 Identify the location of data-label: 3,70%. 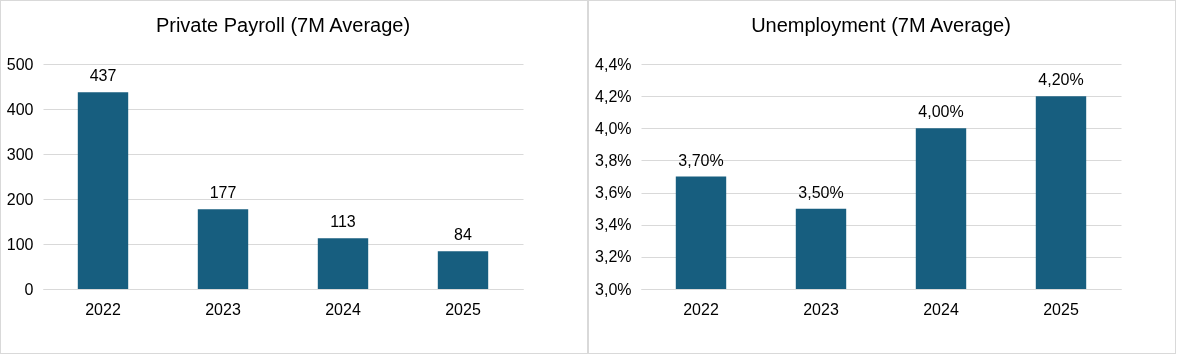
(701, 160).